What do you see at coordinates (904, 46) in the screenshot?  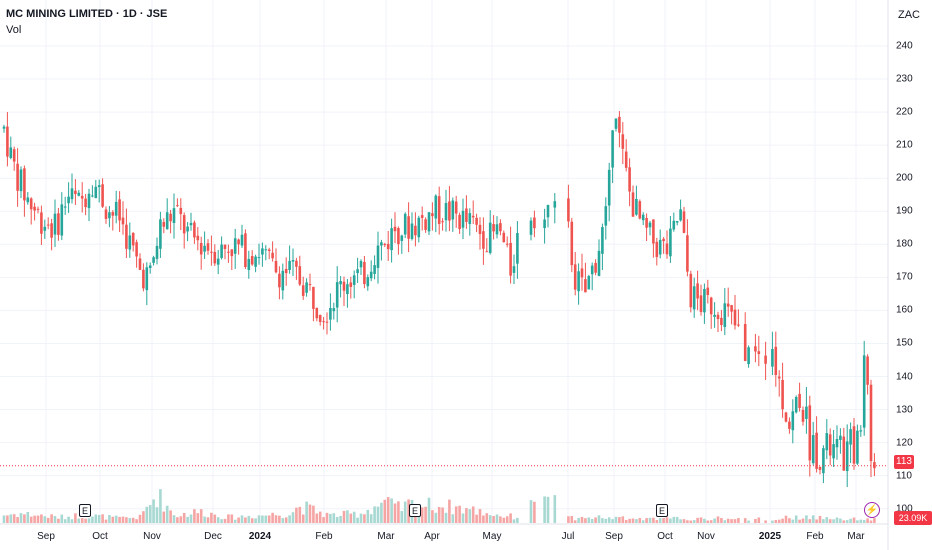 I see `price-tick-label: 240` at bounding box center [904, 46].